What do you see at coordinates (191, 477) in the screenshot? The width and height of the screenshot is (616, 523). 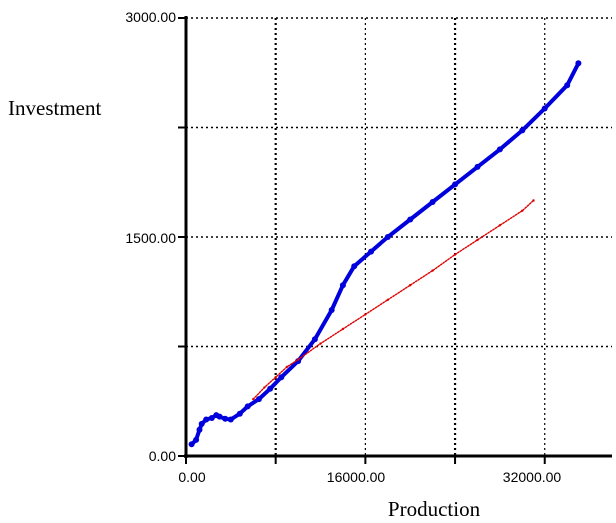 I see `x-tick-label: 0.00` at bounding box center [191, 477].